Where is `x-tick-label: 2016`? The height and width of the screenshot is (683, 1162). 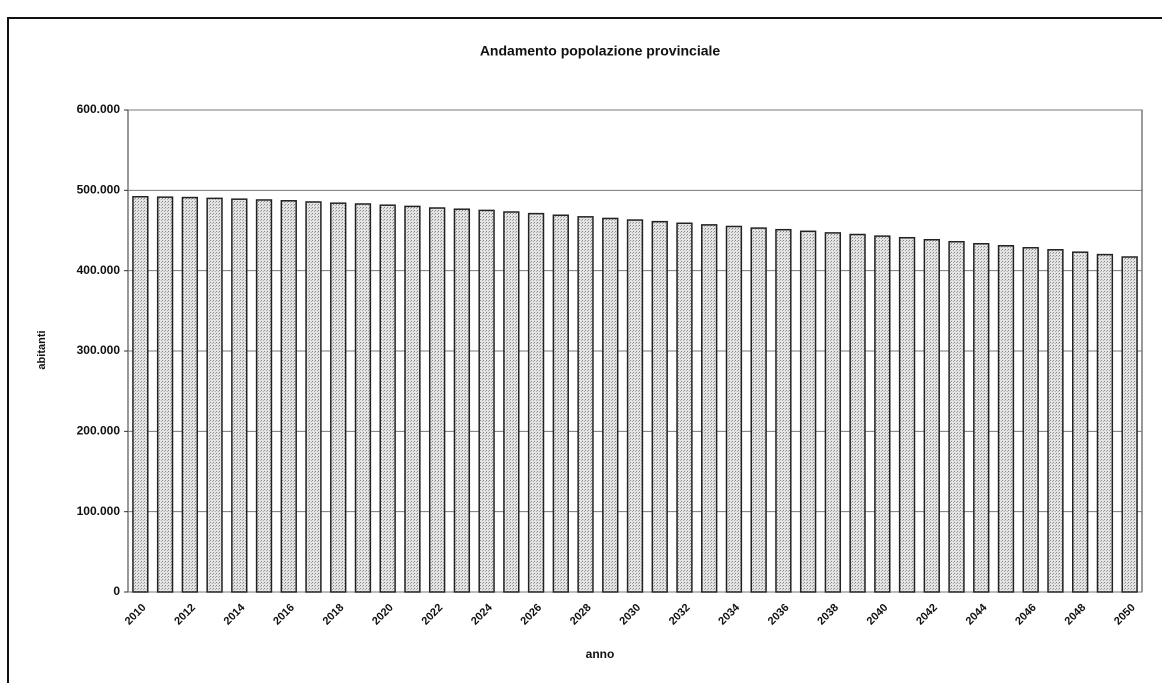
x-tick-label: 2016 is located at coordinates (284, 615).